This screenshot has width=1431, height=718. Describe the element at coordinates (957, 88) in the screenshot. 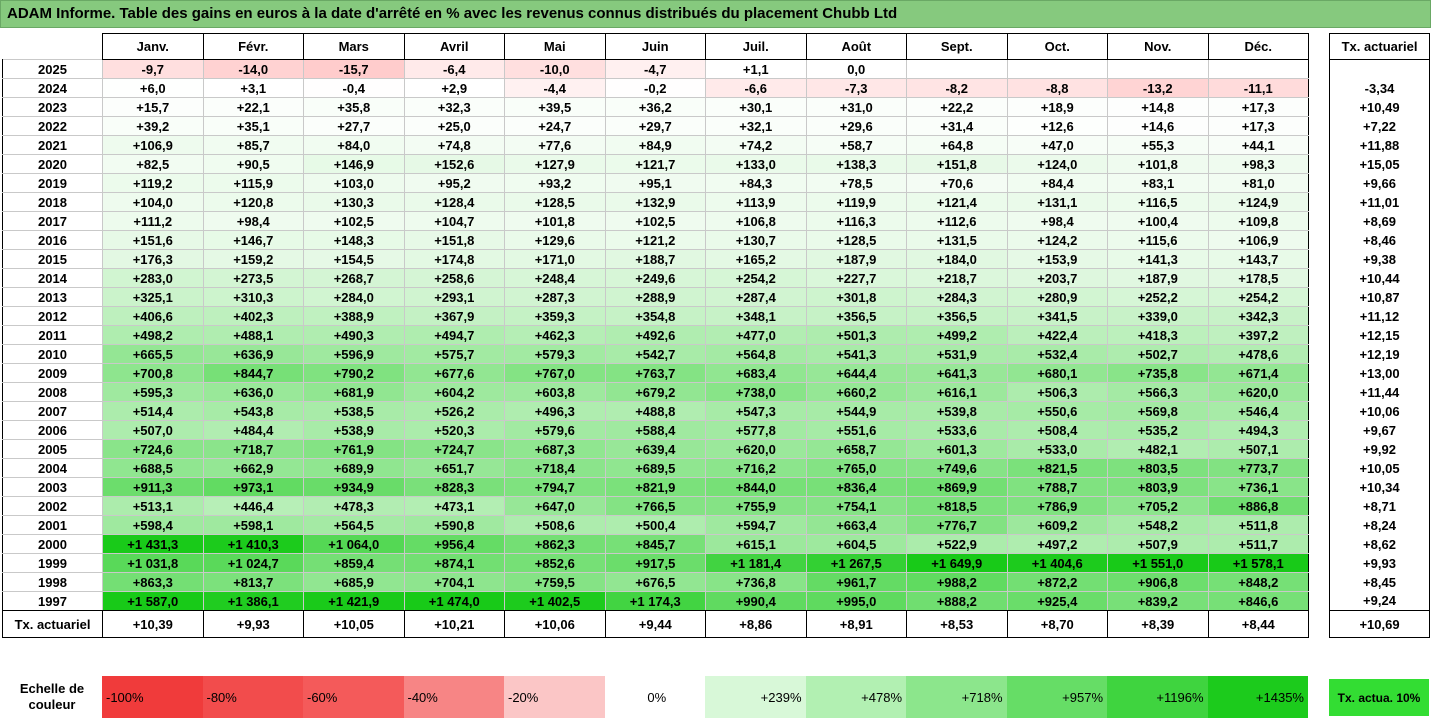

I see `gain-cell: -8,2` at that location.